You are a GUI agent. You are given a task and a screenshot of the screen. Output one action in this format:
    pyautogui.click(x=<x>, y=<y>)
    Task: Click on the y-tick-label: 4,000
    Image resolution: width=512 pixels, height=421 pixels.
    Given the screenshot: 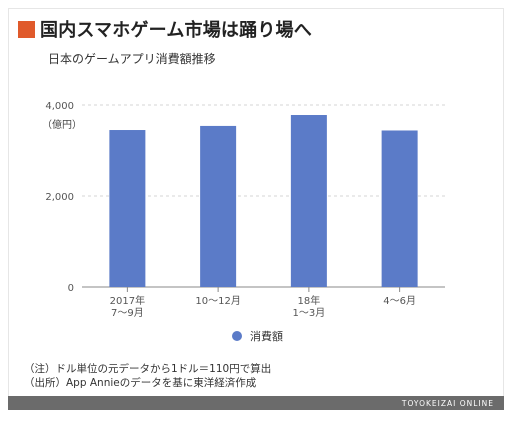 What is the action you would take?
    pyautogui.click(x=59, y=106)
    